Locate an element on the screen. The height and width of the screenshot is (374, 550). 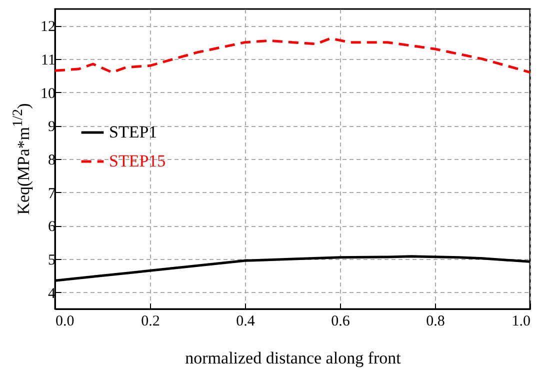
legend-label: STEP15 is located at coordinates (137, 161).